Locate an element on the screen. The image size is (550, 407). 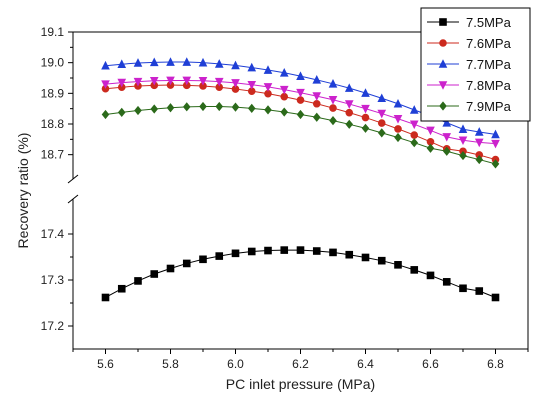
legend-label: 7.5MPa is located at coordinates (489, 22).